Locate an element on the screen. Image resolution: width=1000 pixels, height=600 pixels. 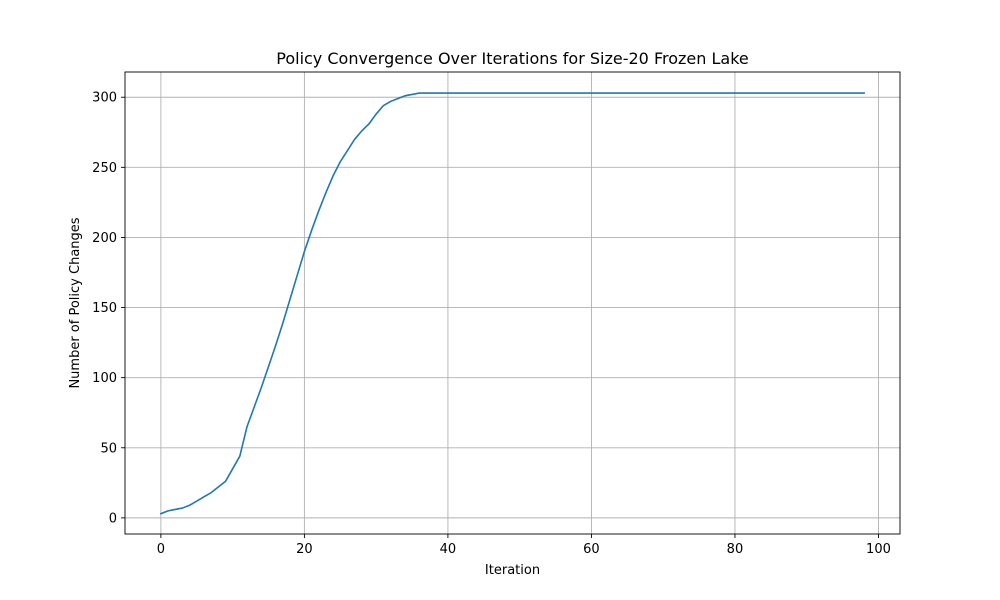
y-tick-label: 300 is located at coordinates (104, 98).